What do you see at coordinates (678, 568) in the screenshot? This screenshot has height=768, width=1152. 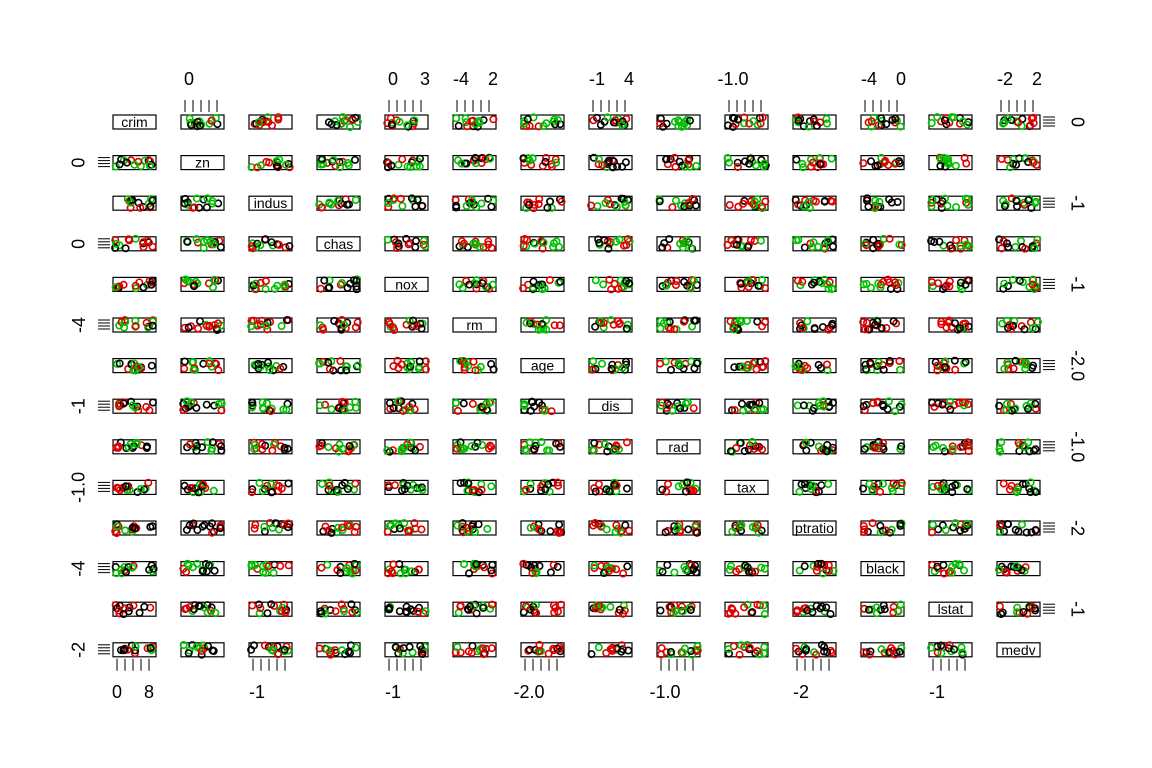 I see `scatter-panel-black-vs-rad` at bounding box center [678, 568].